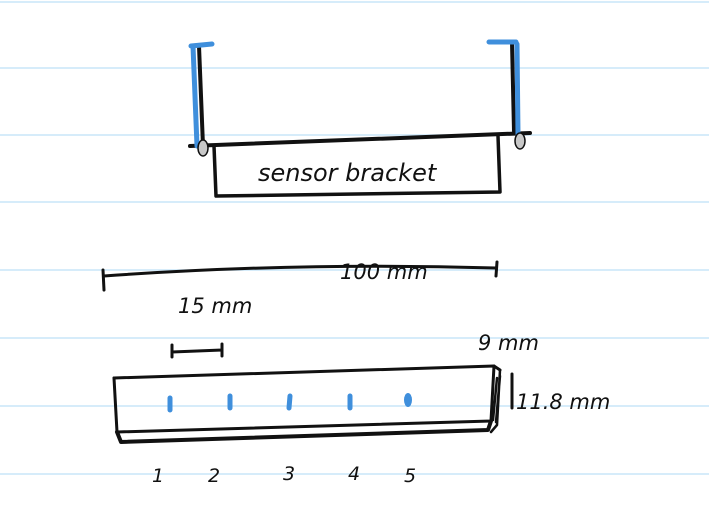 This screenshot has width=709, height=531. I want to click on height-label: 11.8 mm, so click(563, 402).